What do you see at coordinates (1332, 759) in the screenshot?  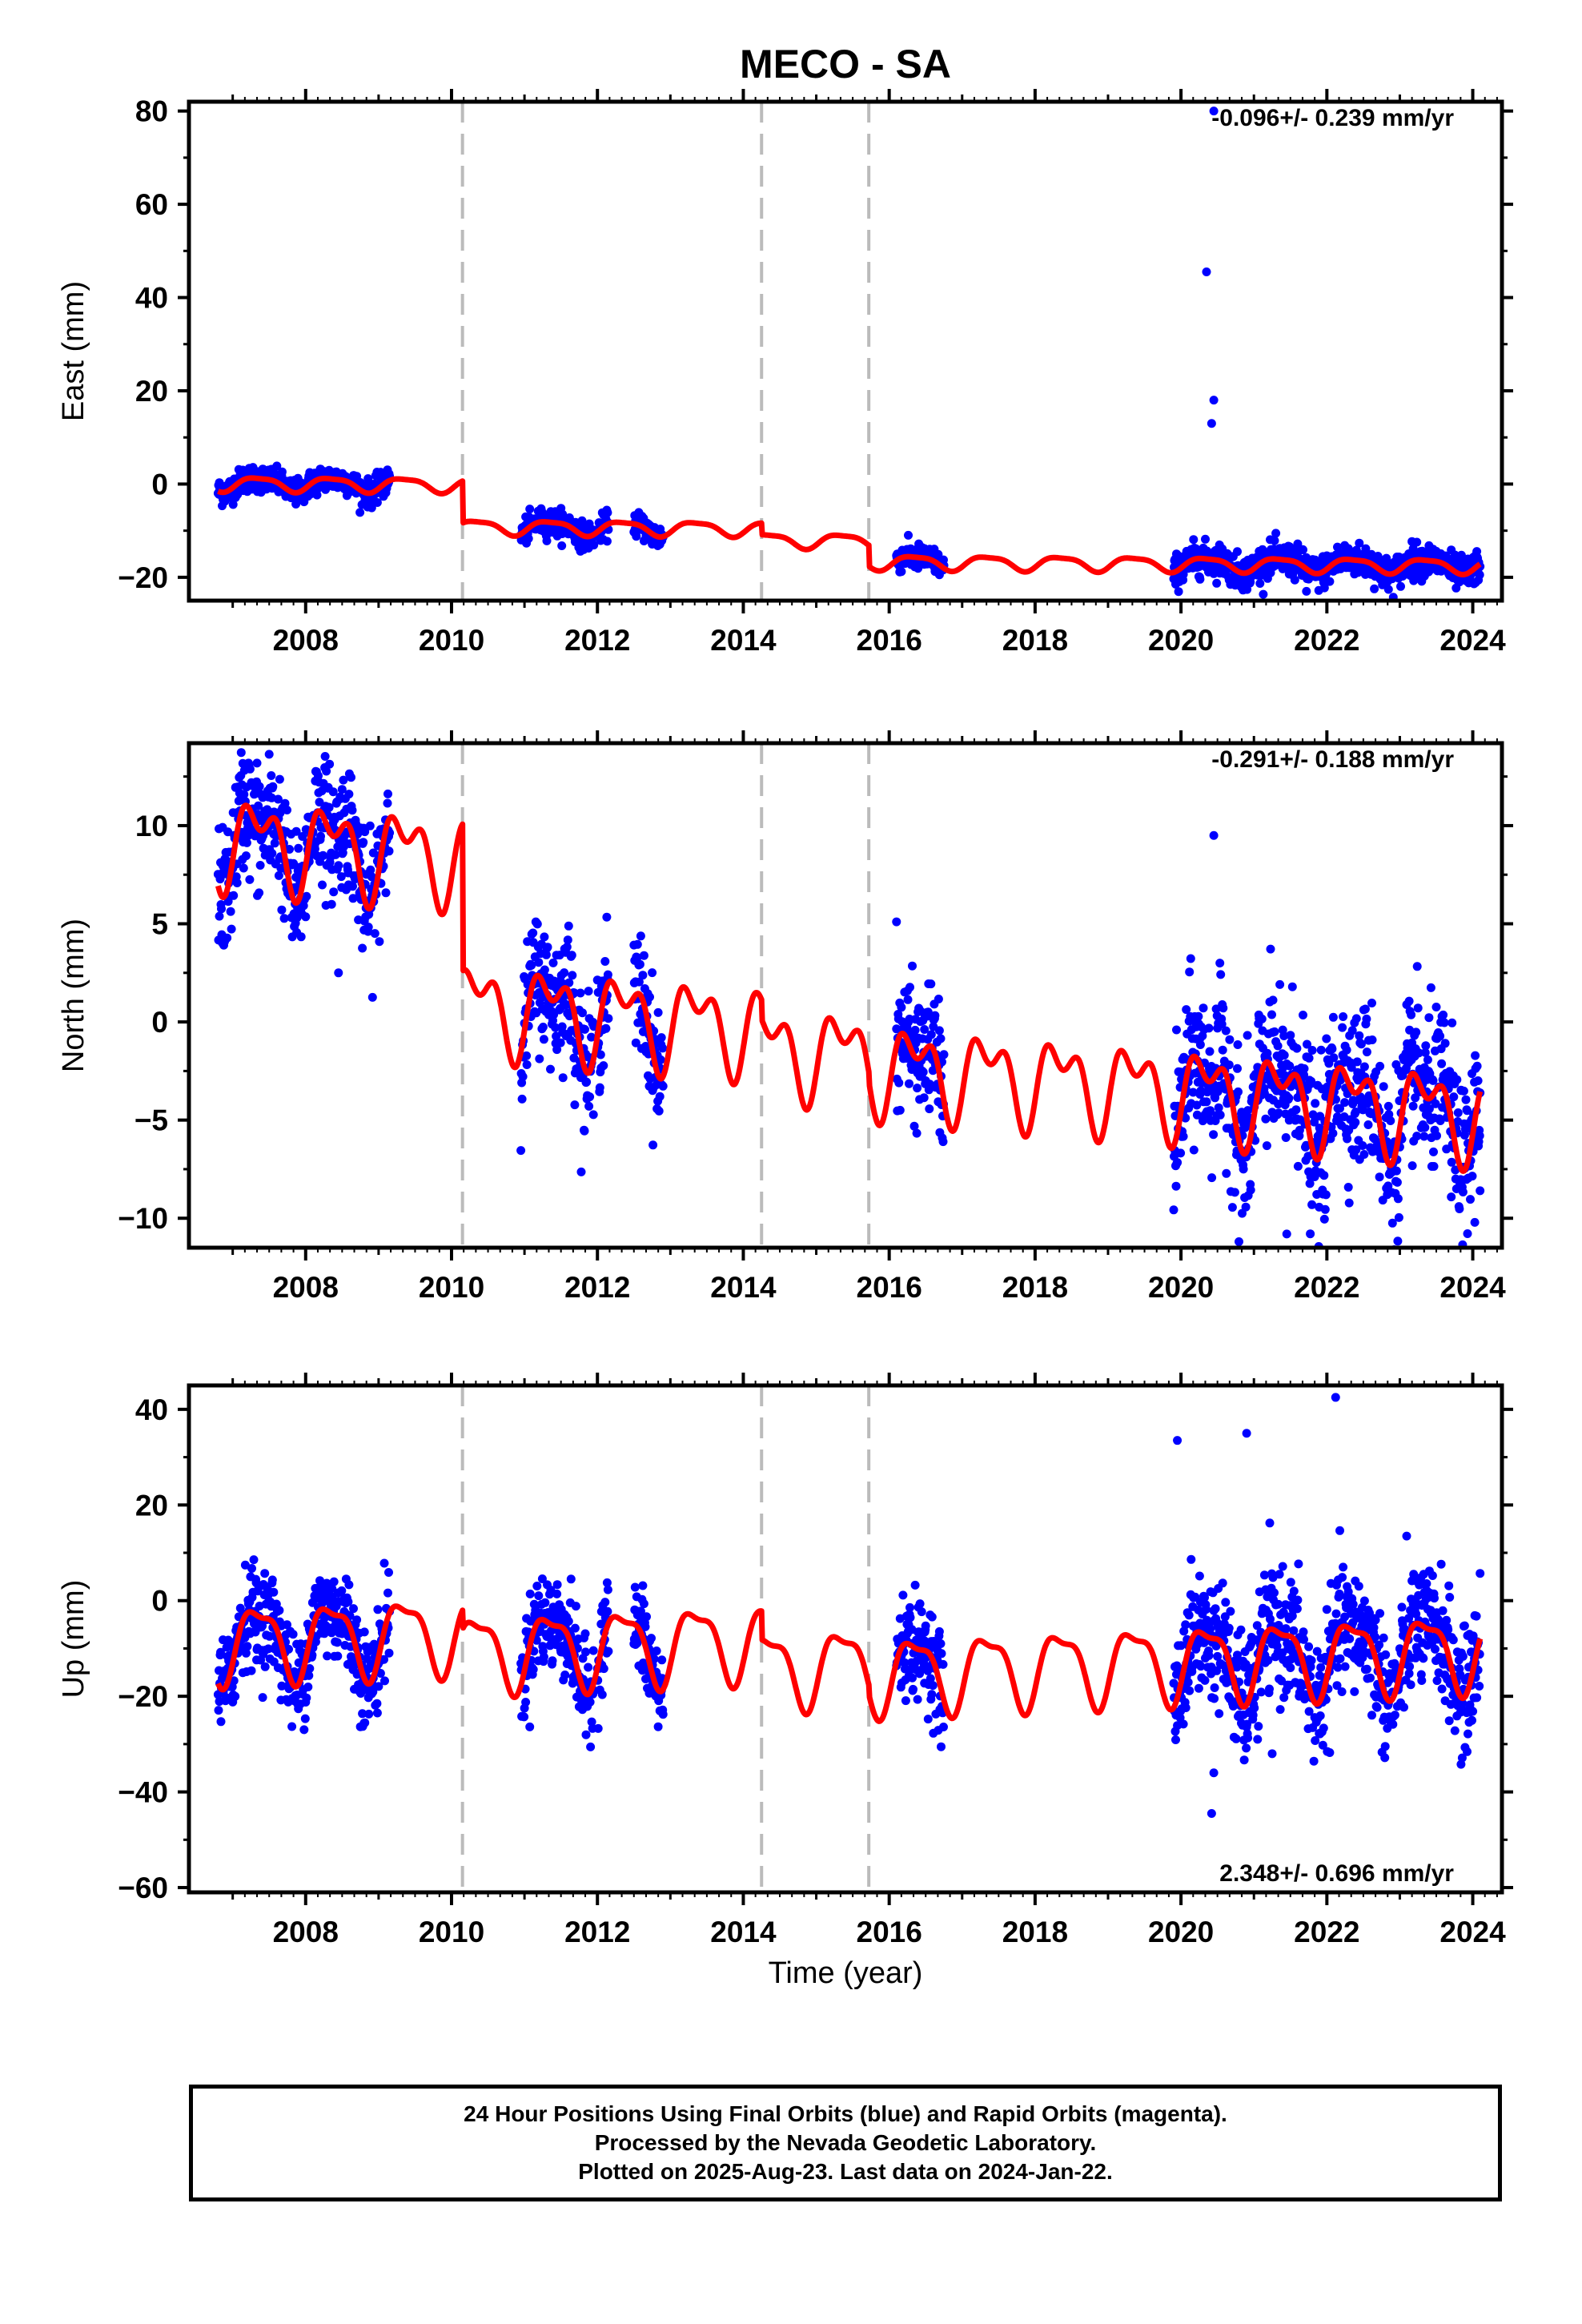 I see `velocity-label-north: -0.291+/- 0.188 mm/yr` at bounding box center [1332, 759].